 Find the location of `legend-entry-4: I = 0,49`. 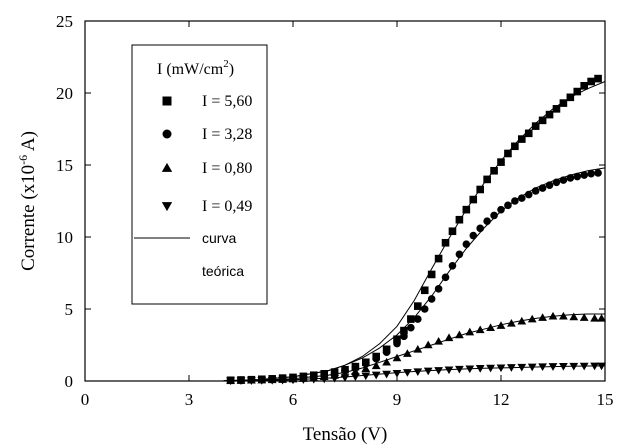

legend-entry-4: I = 0,49 is located at coordinates (206, 206).